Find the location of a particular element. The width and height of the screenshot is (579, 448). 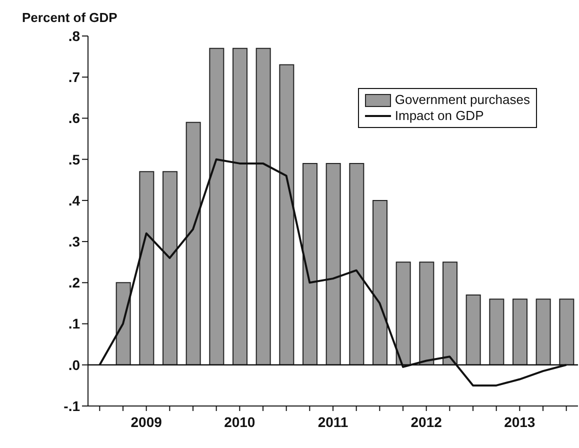

y-tick-label: .3 is located at coordinates (74, 242).